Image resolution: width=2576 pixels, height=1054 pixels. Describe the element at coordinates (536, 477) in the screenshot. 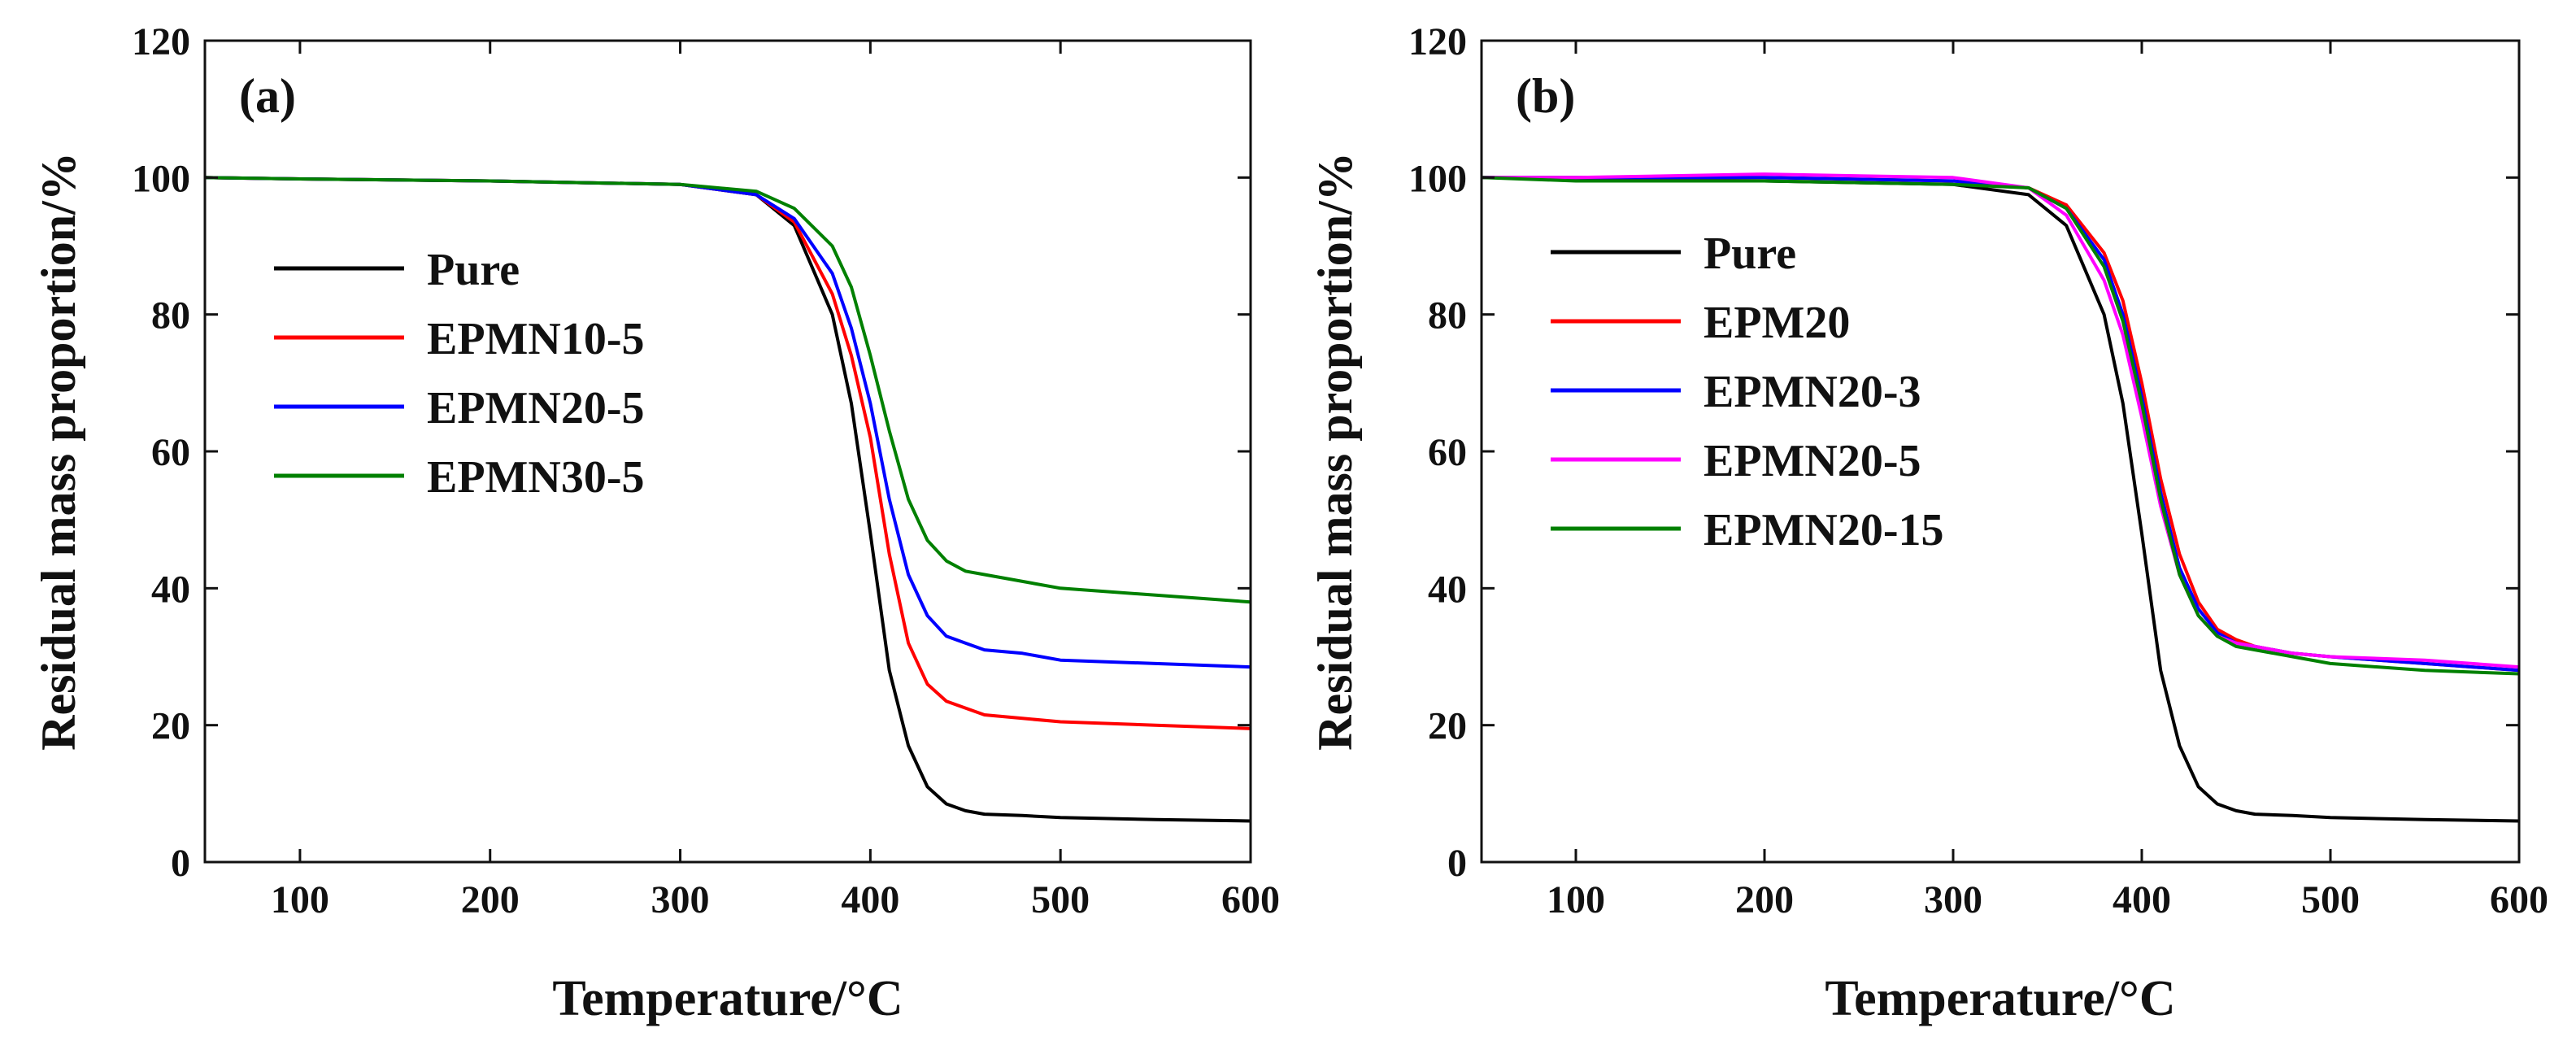

I see `legend-label: EPMN30-5` at that location.